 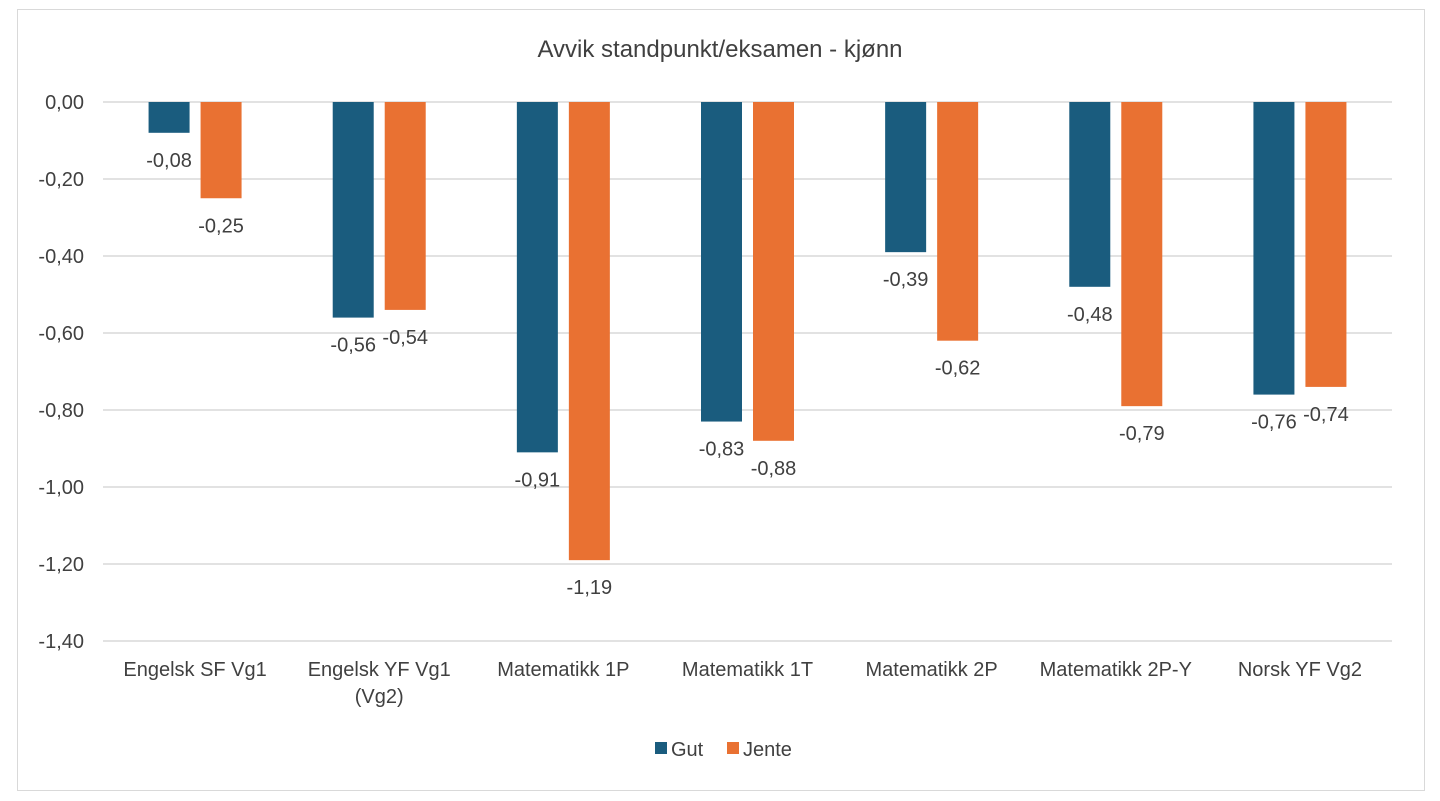 What do you see at coordinates (767, 750) in the screenshot?
I see `legend-label: Jente` at bounding box center [767, 750].